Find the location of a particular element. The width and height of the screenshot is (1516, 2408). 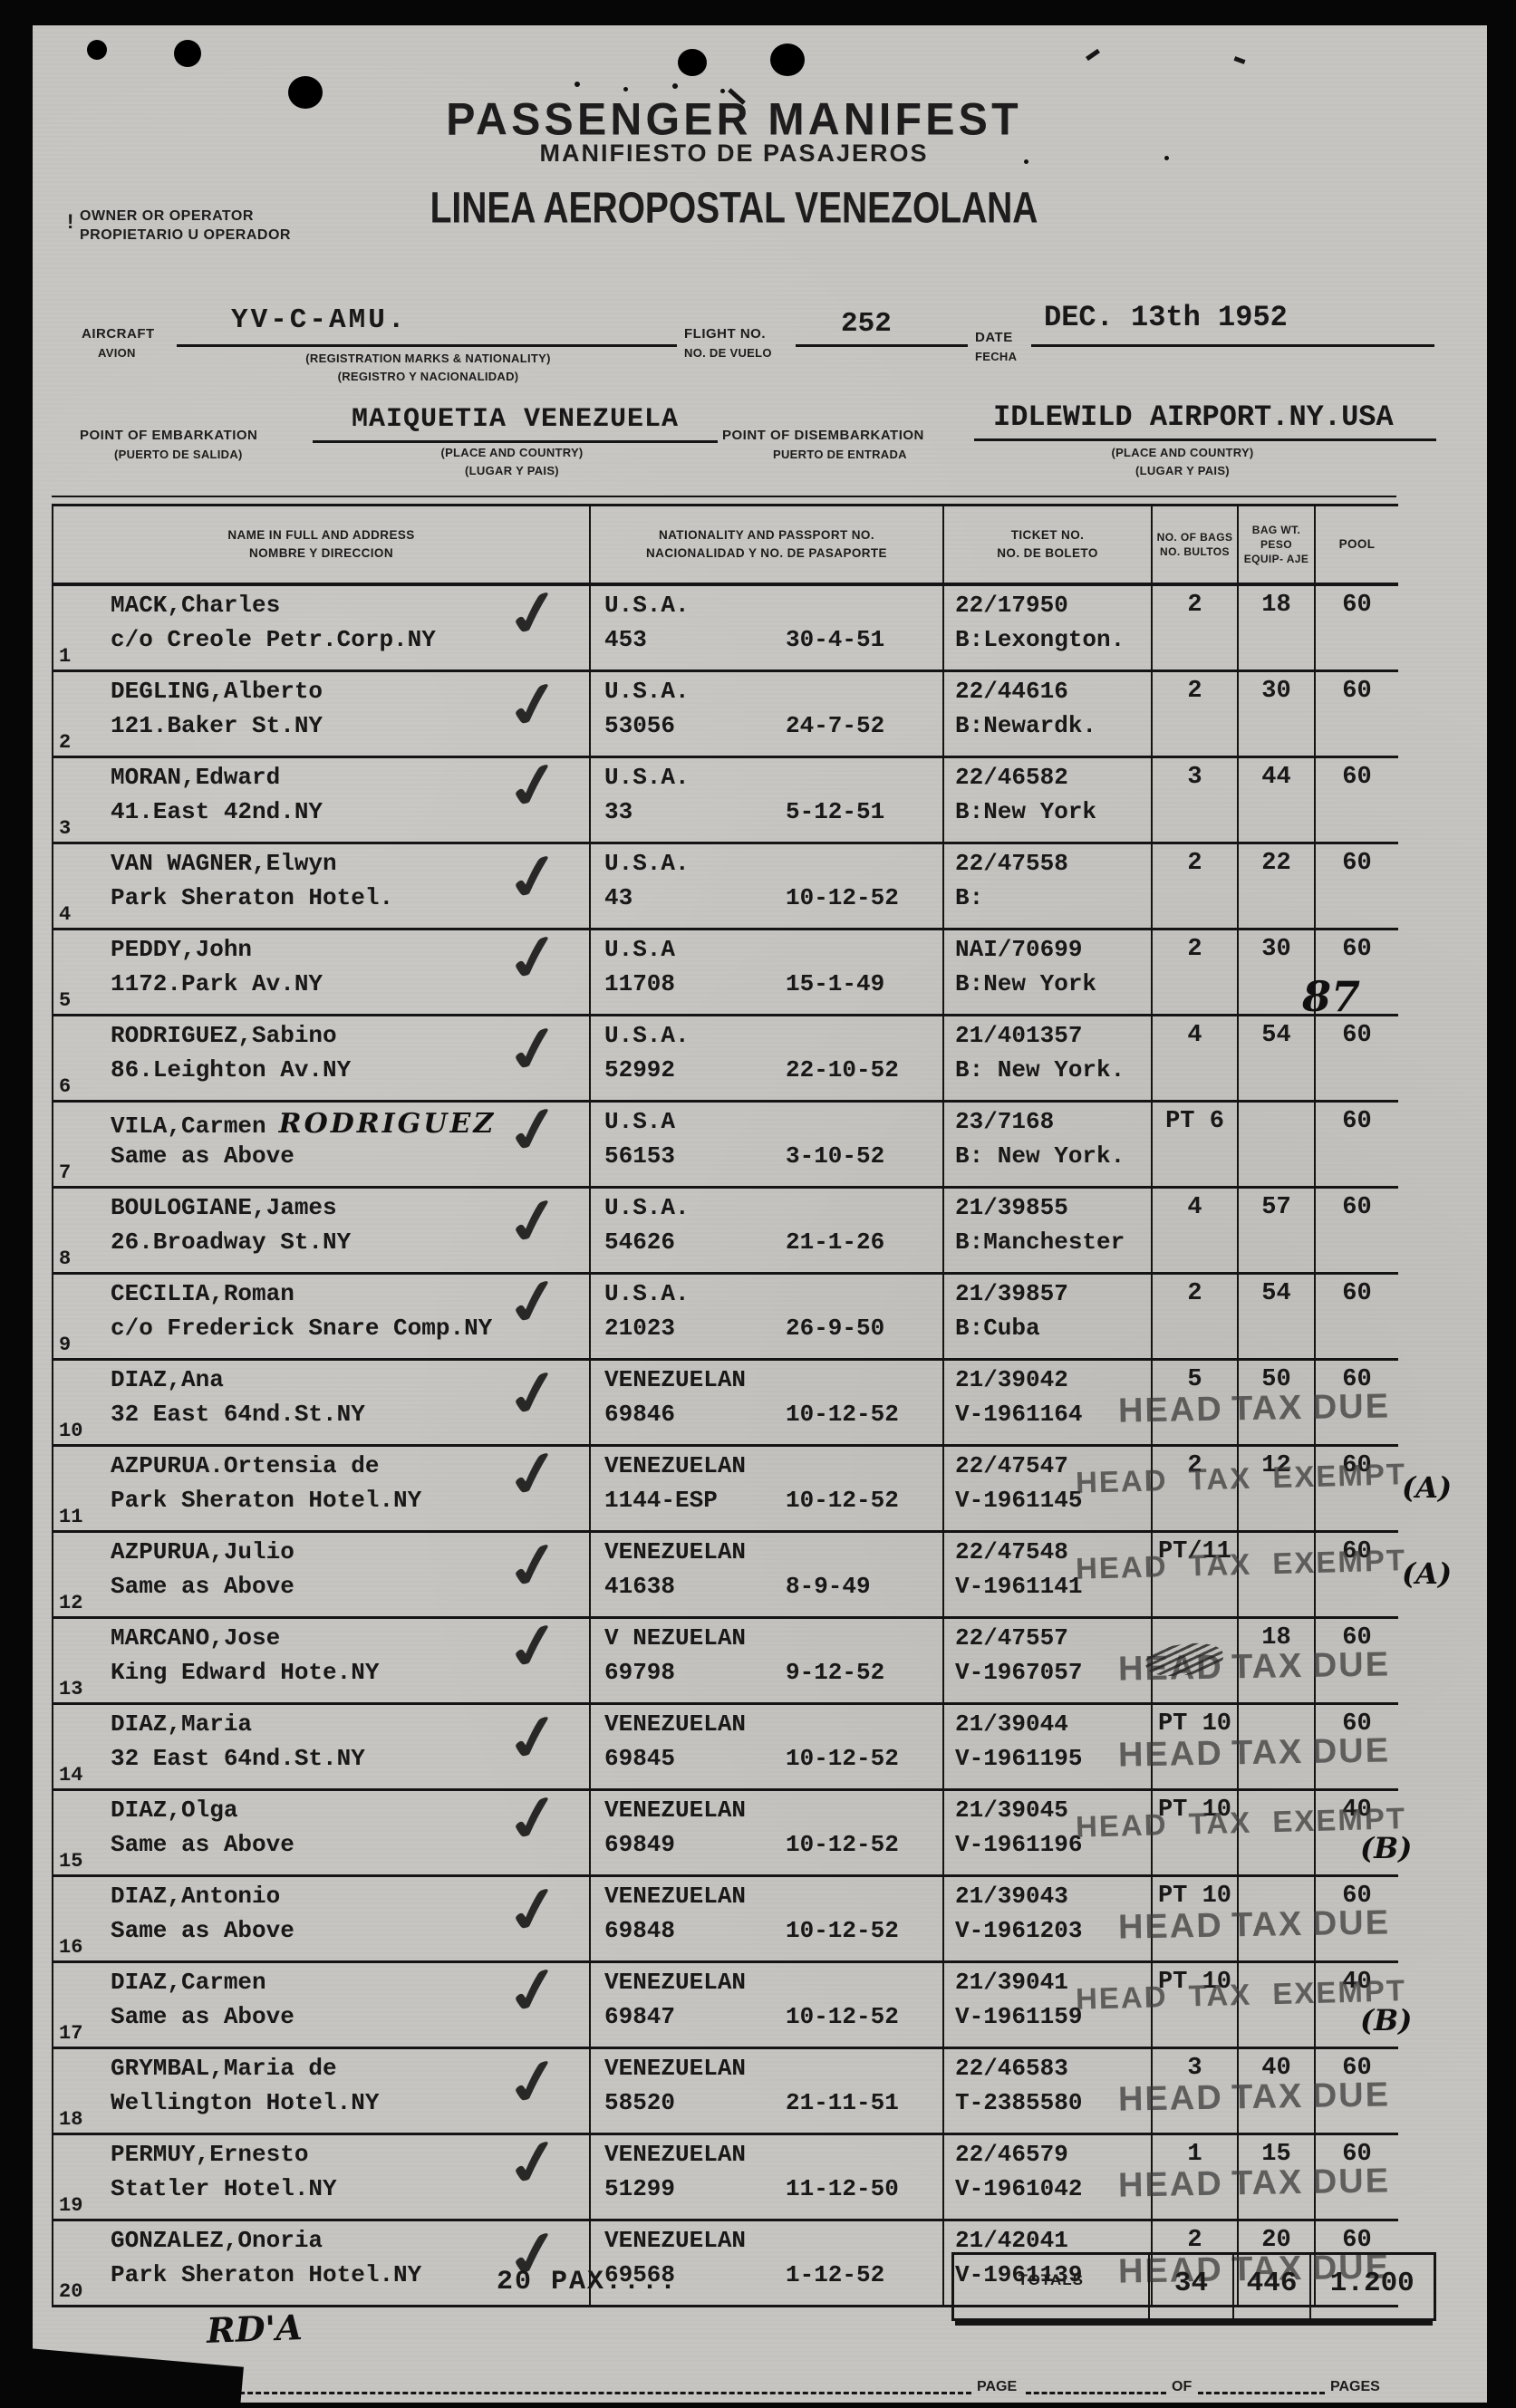

passenger-address: c/o Creole Petr.Corp.NY is located at coordinates (273, 639).